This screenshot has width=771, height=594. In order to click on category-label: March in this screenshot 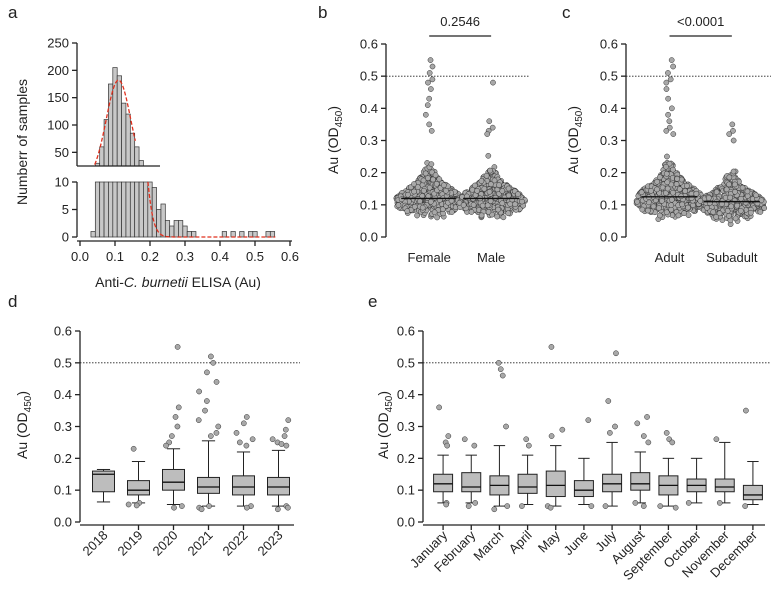, I will do `click(488, 546)`.